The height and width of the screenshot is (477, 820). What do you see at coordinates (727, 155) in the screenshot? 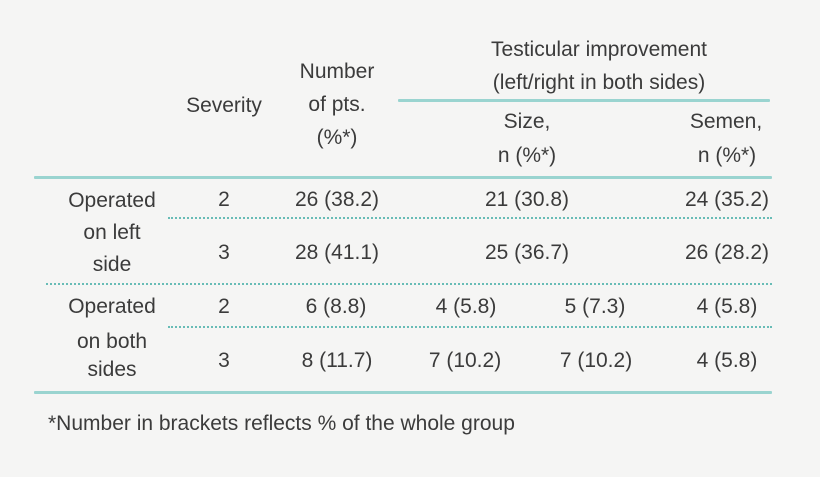
I see `col-header-semen-line2: n (%*)` at bounding box center [727, 155].